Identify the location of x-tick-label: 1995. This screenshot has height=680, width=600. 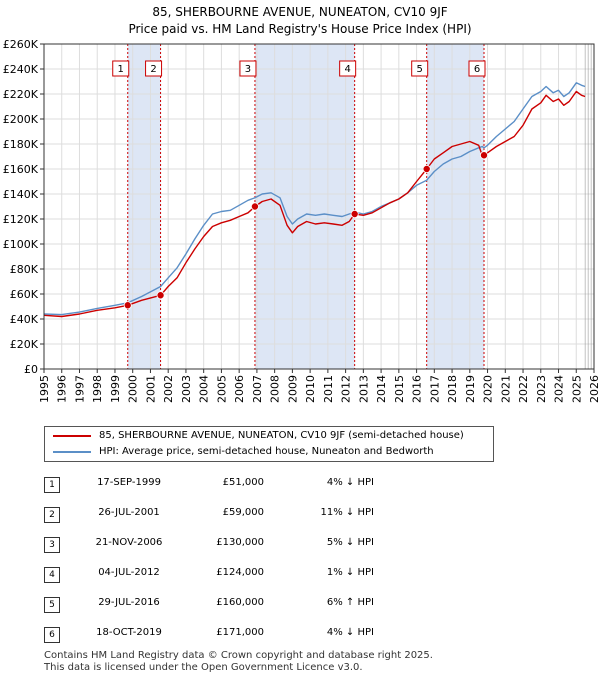
(44, 389).